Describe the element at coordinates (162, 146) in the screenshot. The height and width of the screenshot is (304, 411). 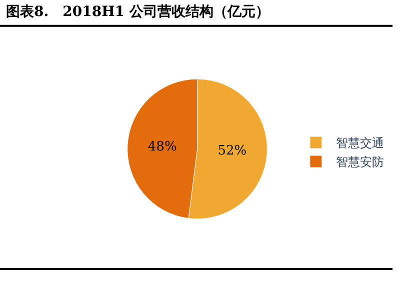
I see `data-label: 48%` at that location.